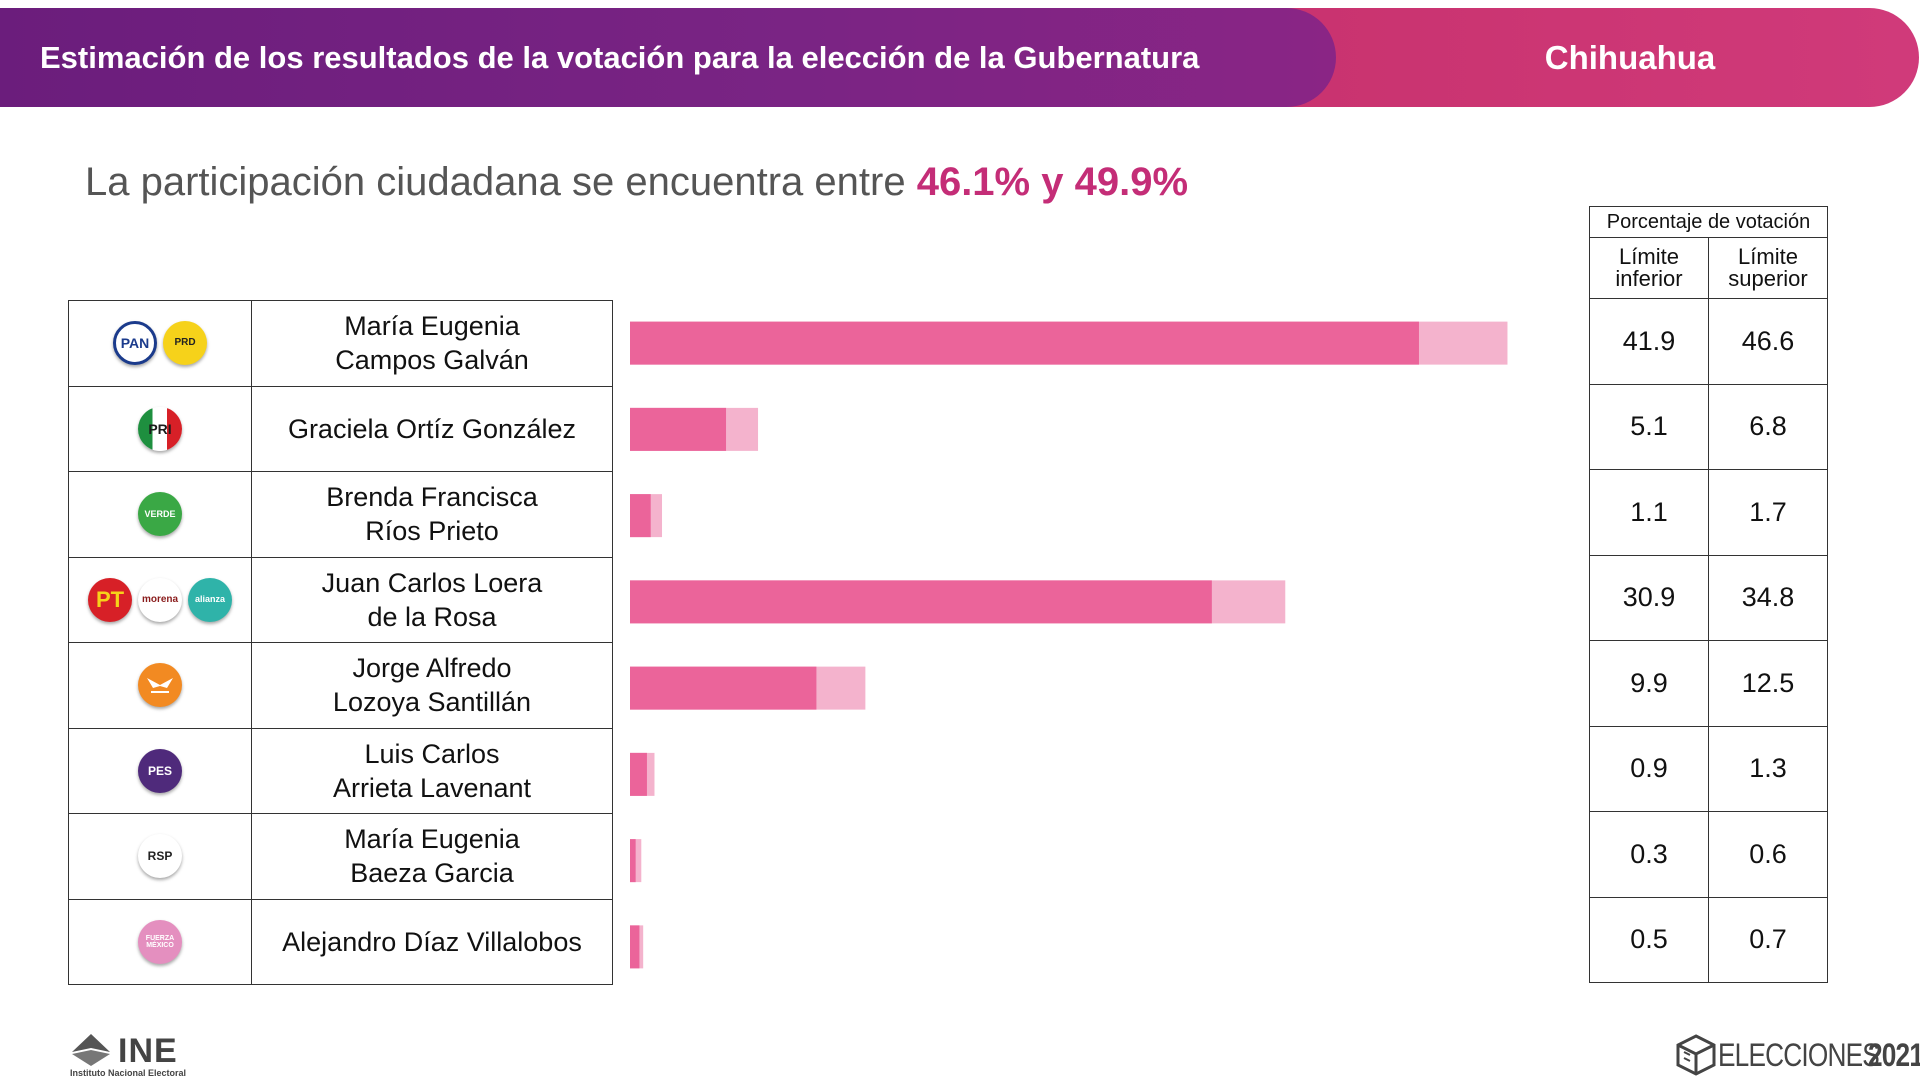 The height and width of the screenshot is (1080, 1920). I want to click on candidate-name-cell: Luis Carlos Arrieta Lavenant, so click(432, 770).